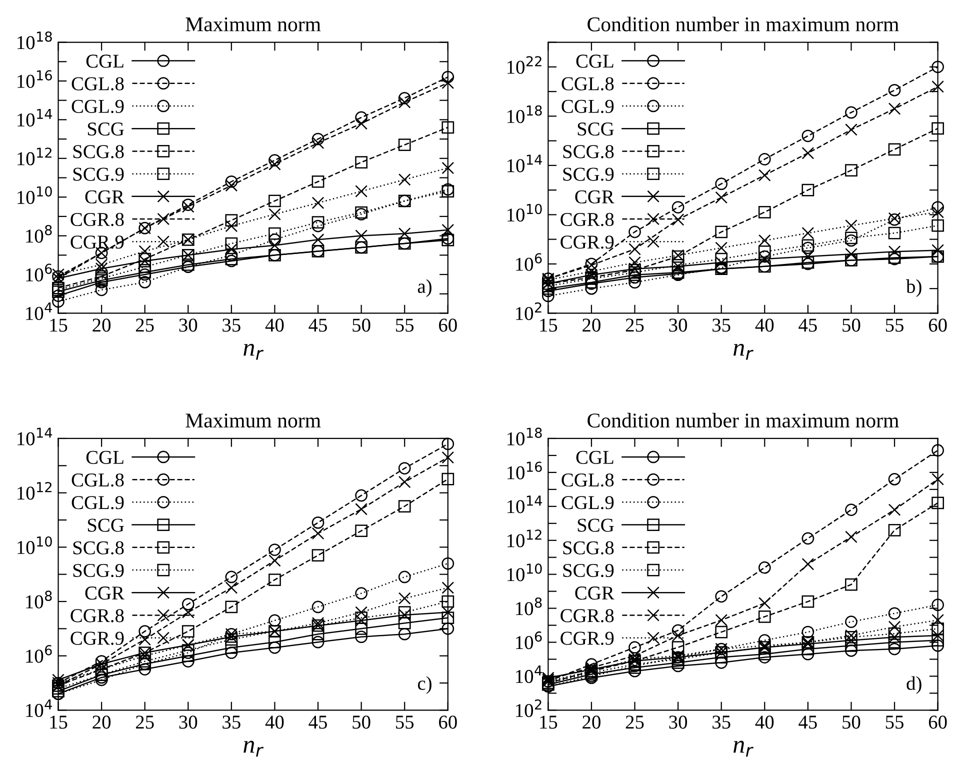  Describe the element at coordinates (743, 24) in the screenshot. I see `chart-title: Condition number in maximum norm` at that location.